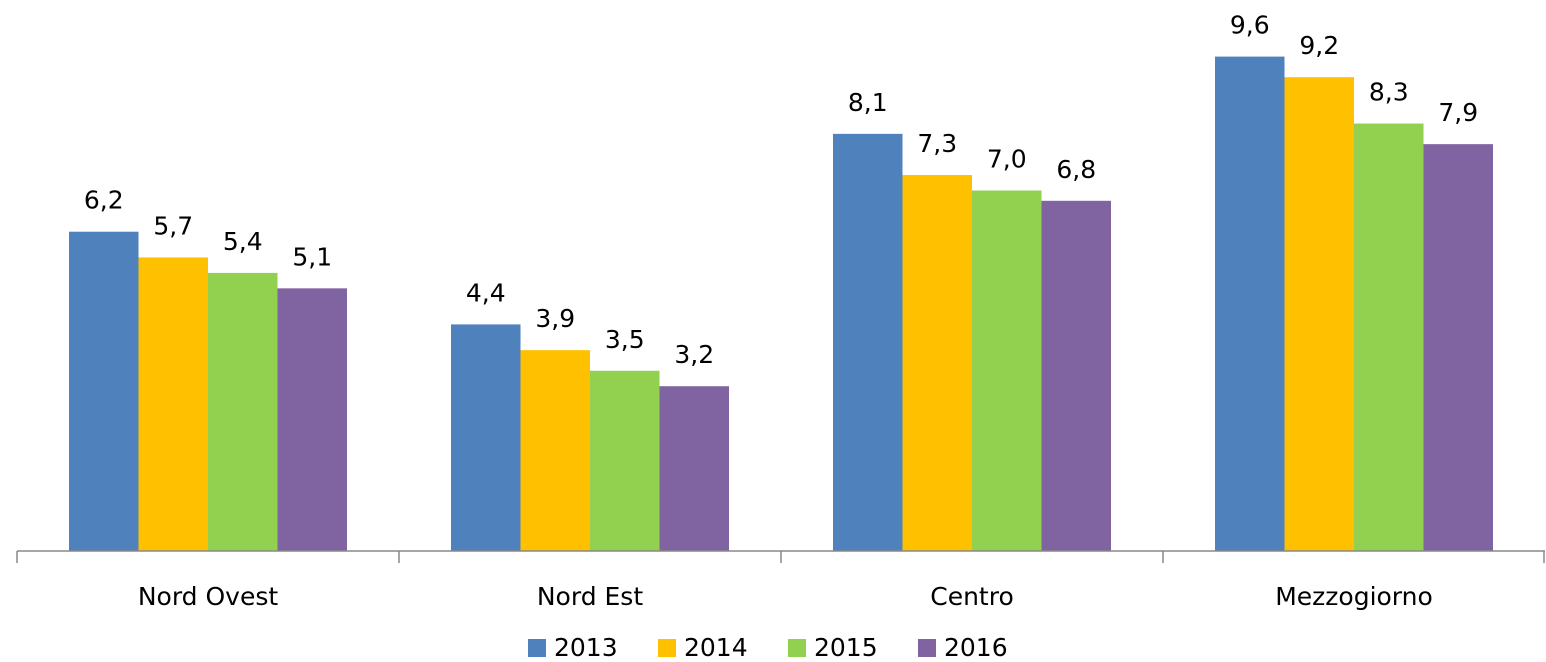  I want to click on value-label: 5,7, so click(173, 225).